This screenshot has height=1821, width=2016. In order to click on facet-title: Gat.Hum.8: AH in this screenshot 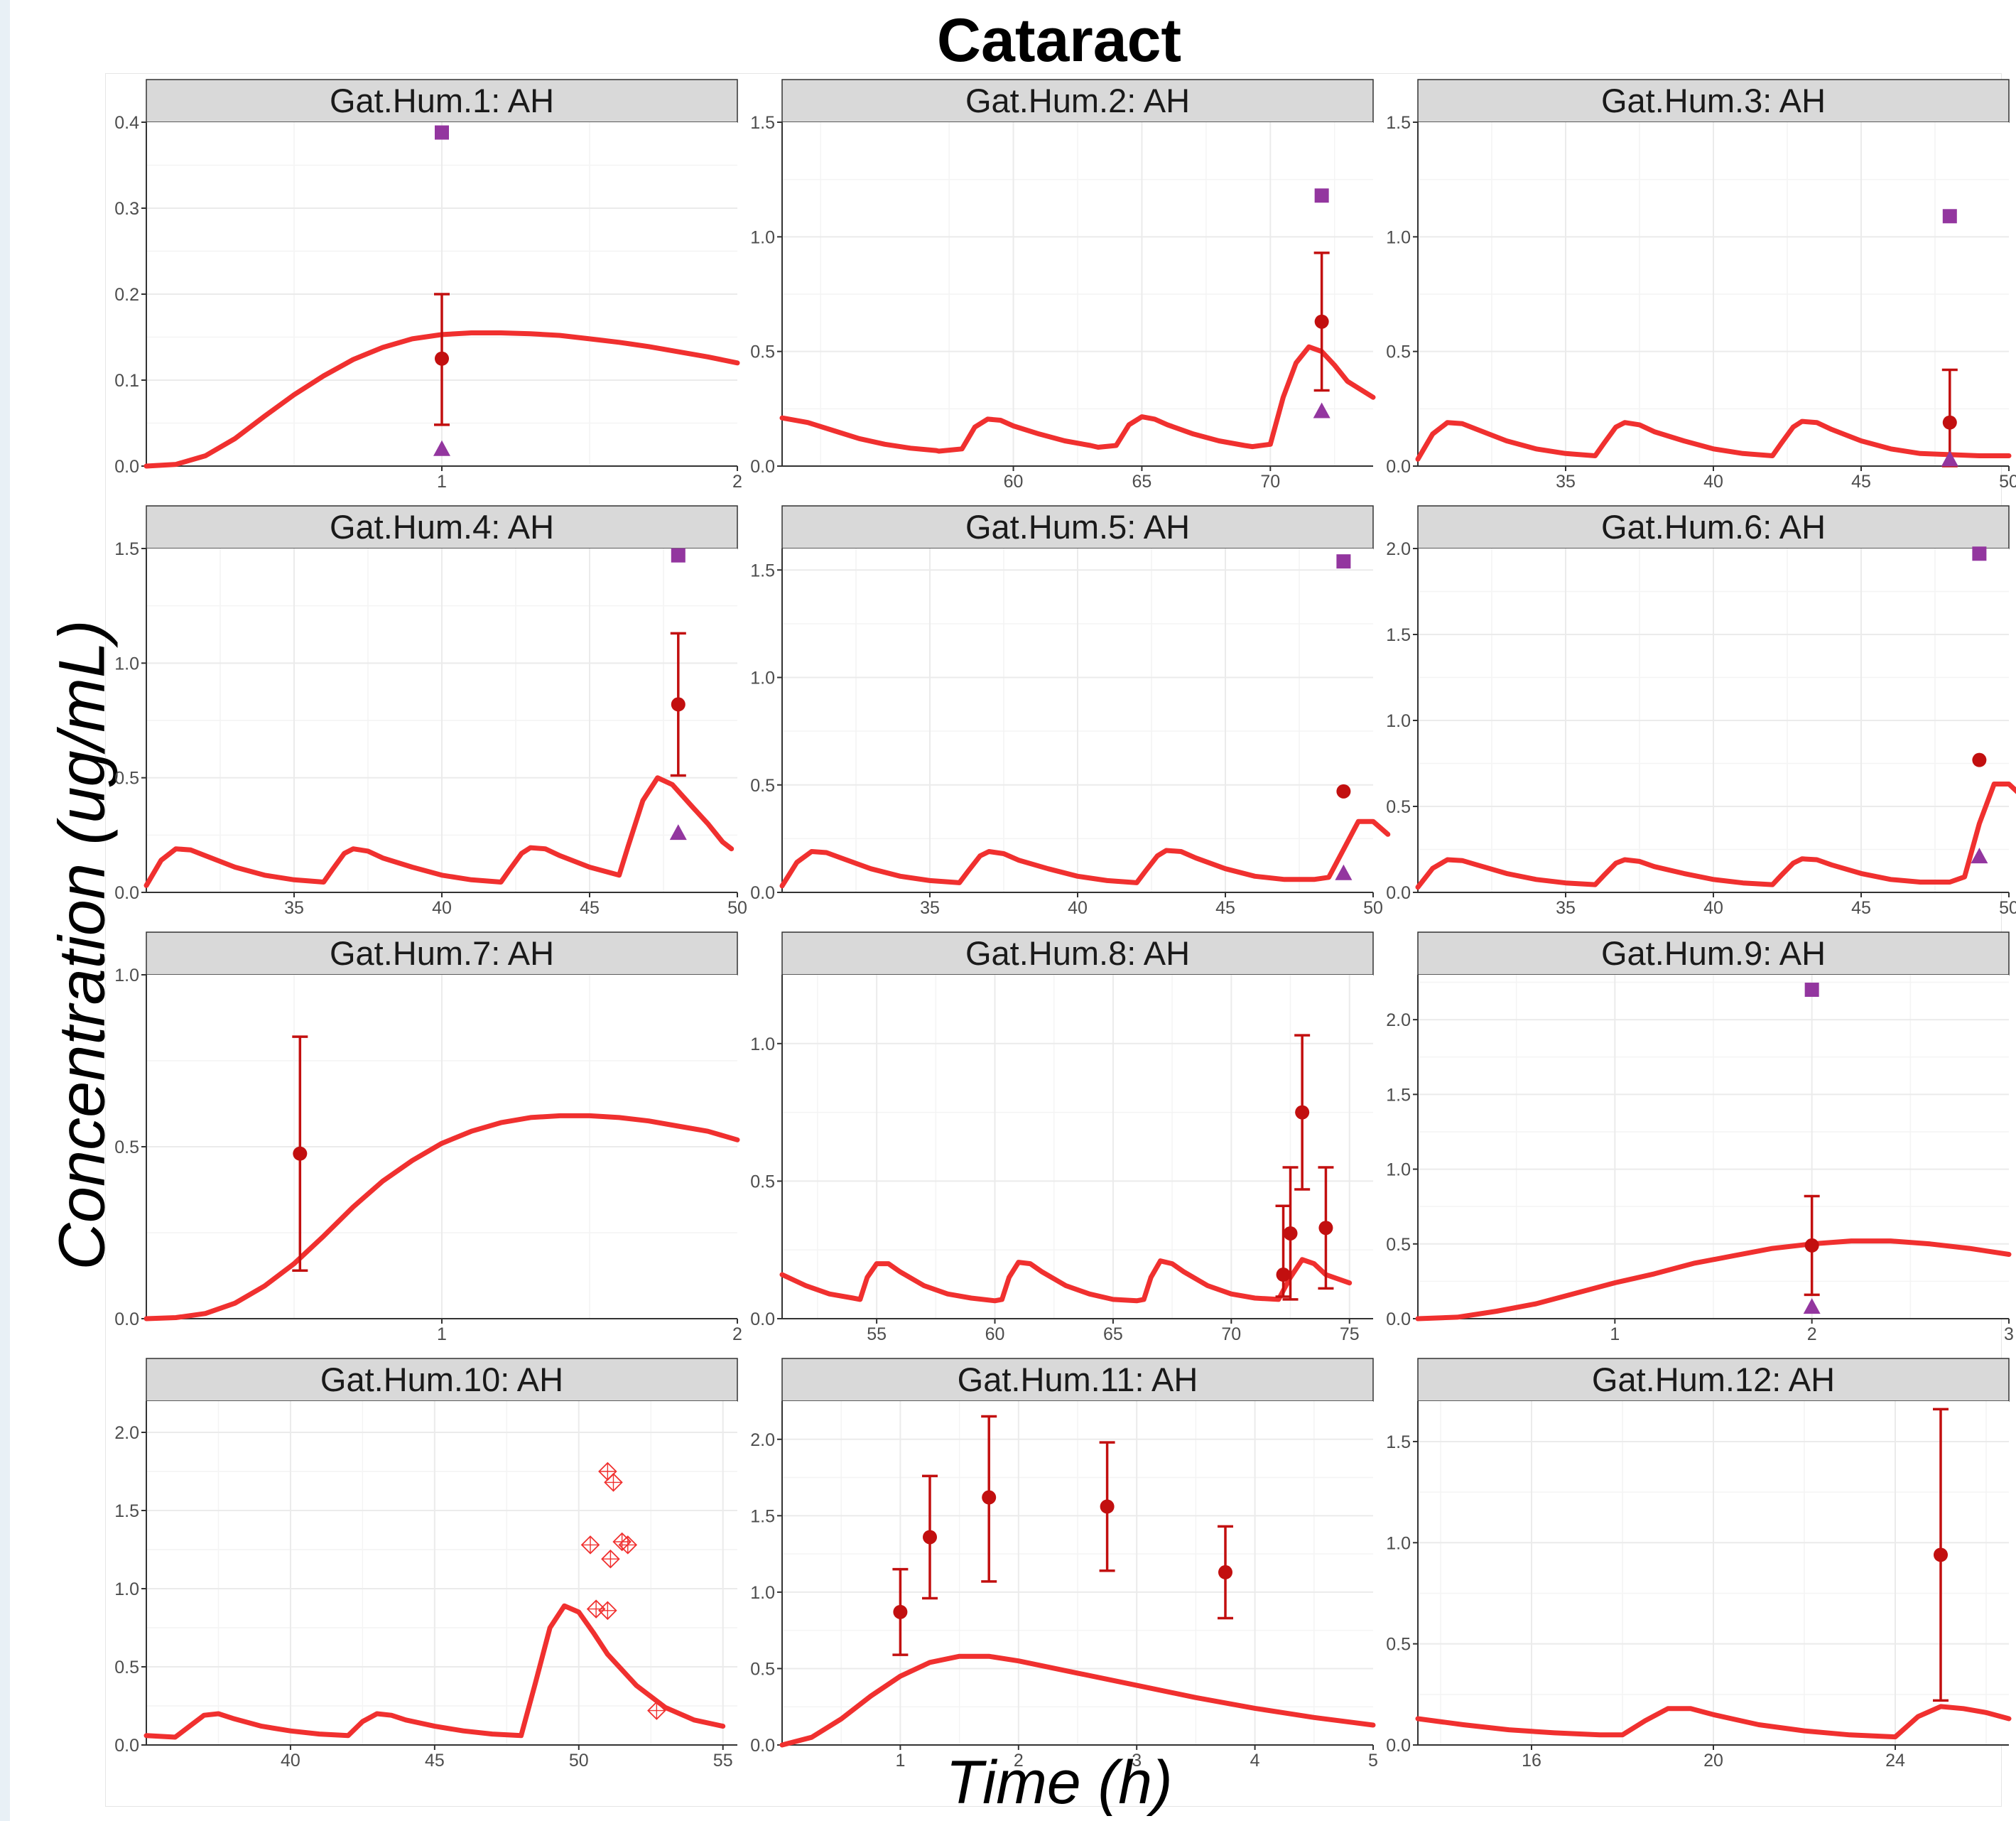, I will do `click(1078, 953)`.